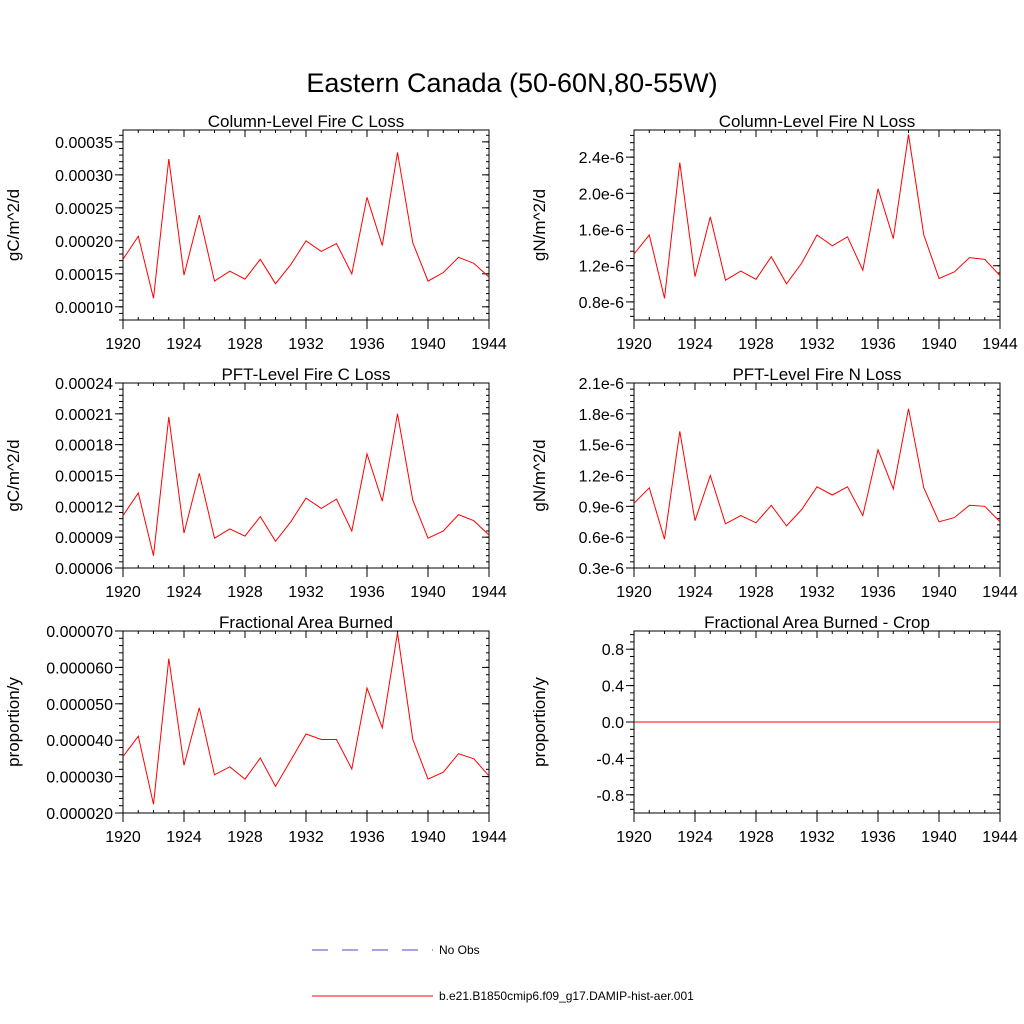  Describe the element at coordinates (84, 176) in the screenshot. I see `y-tick-label: 0.00030` at that location.